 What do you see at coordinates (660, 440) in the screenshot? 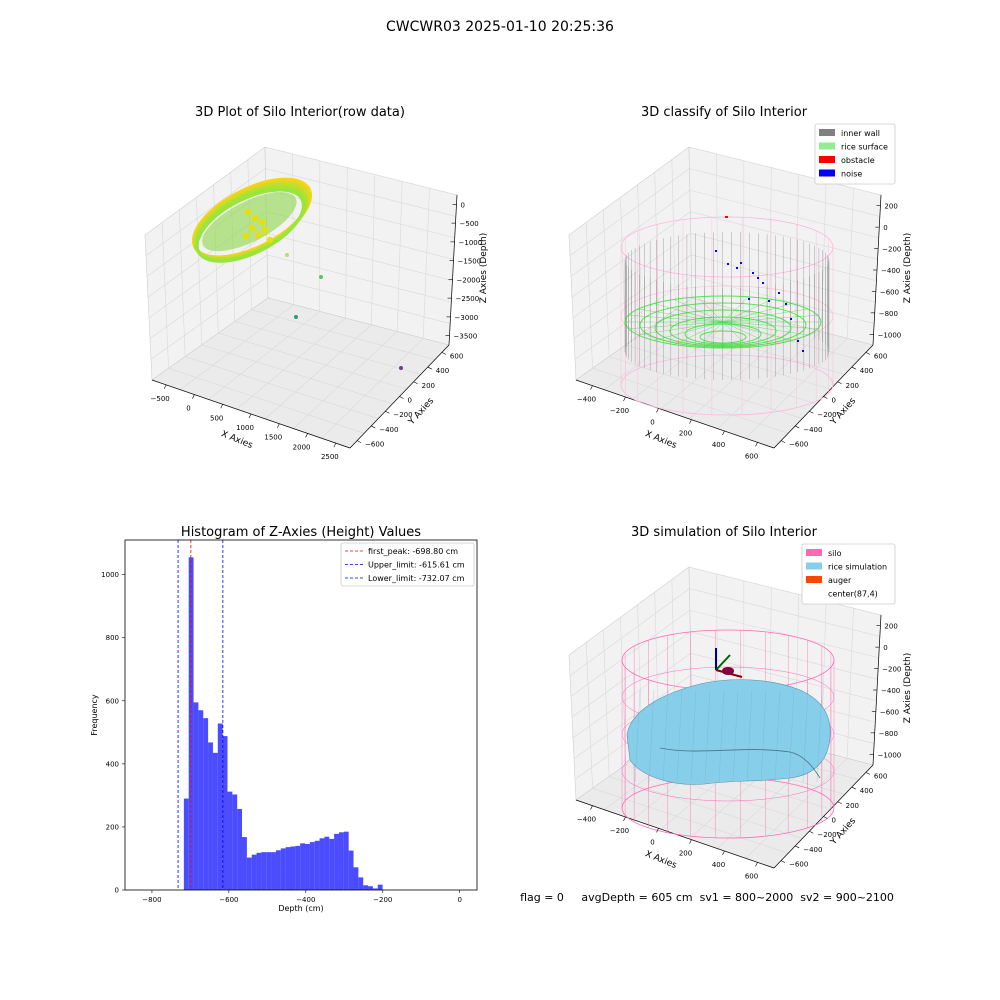
I see `p2-xlabel: X Axies` at bounding box center [660, 440].